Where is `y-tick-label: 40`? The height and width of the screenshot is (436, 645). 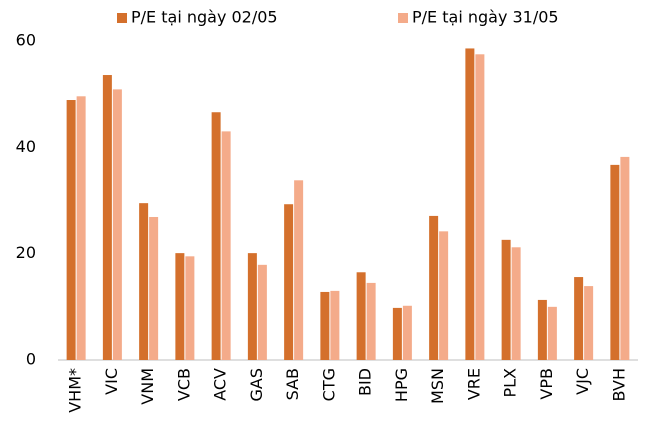
y-tick-label: 40 is located at coordinates (26, 146).